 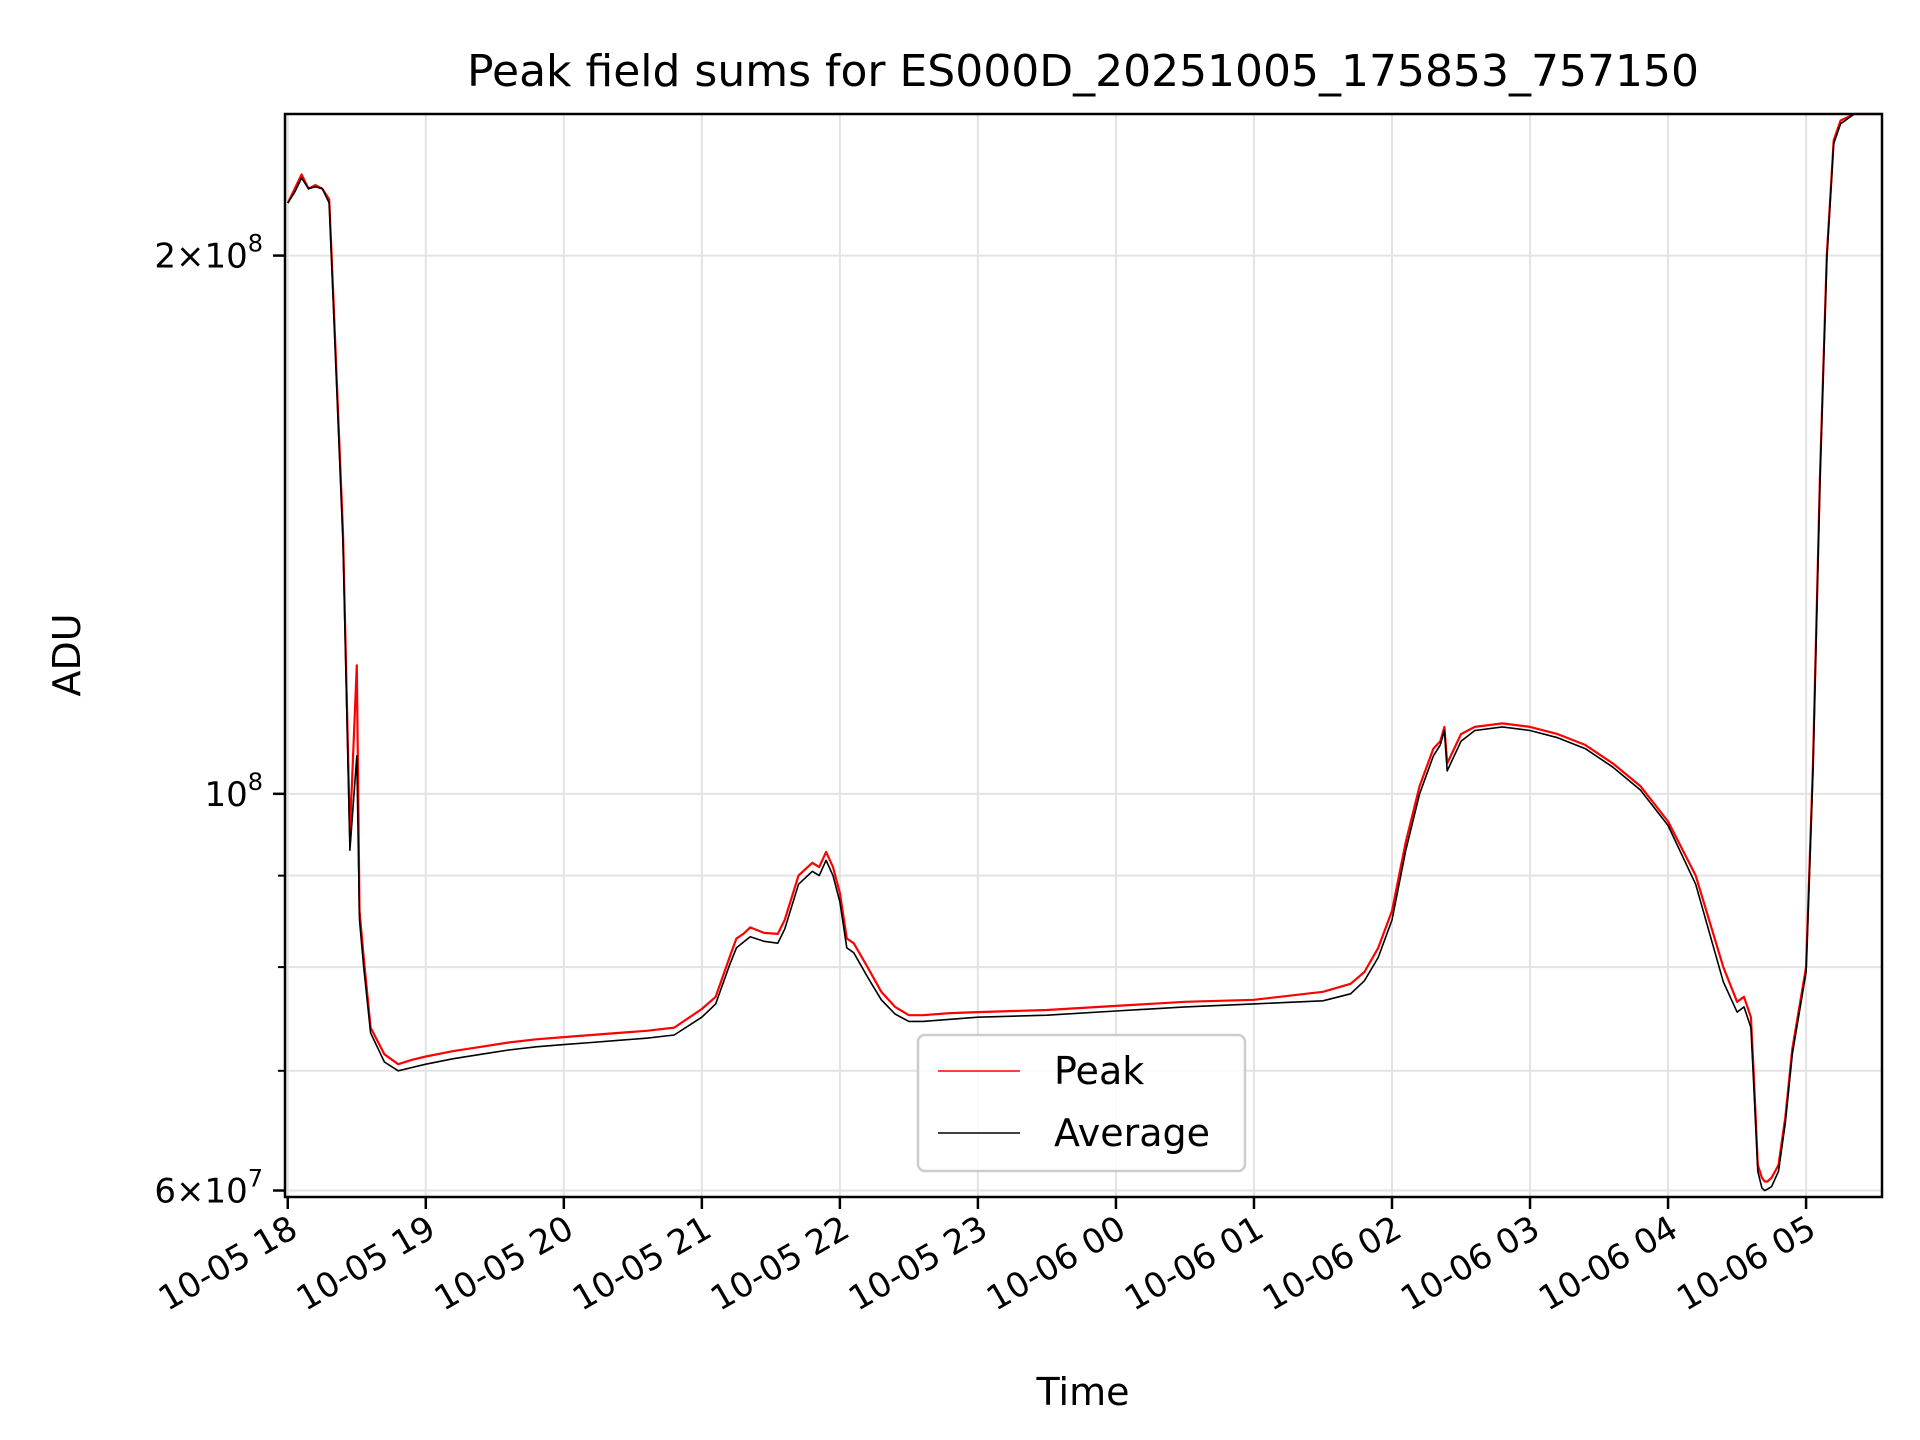 What do you see at coordinates (67, 654) in the screenshot?
I see `y-axis-label: ADU` at bounding box center [67, 654].